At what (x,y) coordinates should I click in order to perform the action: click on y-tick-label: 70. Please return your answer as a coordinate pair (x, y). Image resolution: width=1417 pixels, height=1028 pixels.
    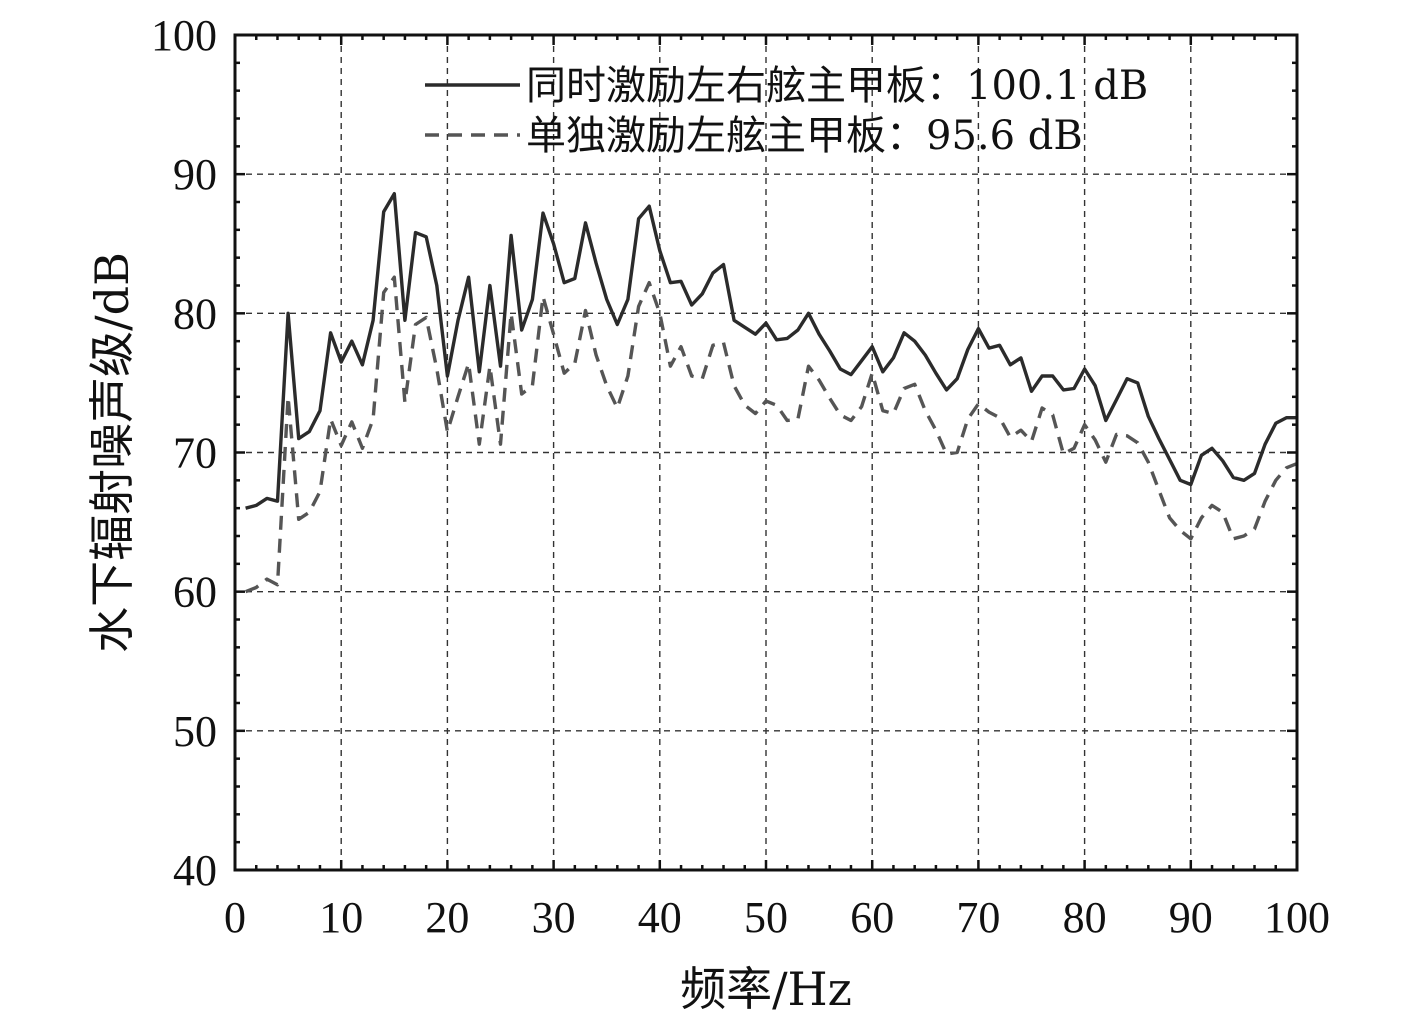
    Looking at the image, I should click on (195, 453).